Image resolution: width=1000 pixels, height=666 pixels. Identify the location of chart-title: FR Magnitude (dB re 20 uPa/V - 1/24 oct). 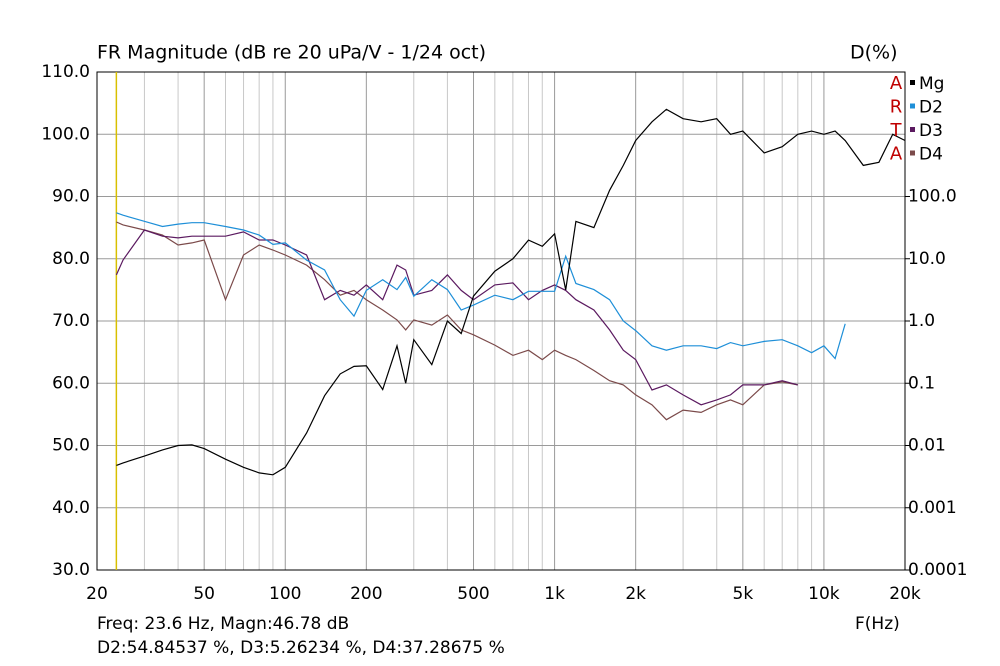
(291, 53).